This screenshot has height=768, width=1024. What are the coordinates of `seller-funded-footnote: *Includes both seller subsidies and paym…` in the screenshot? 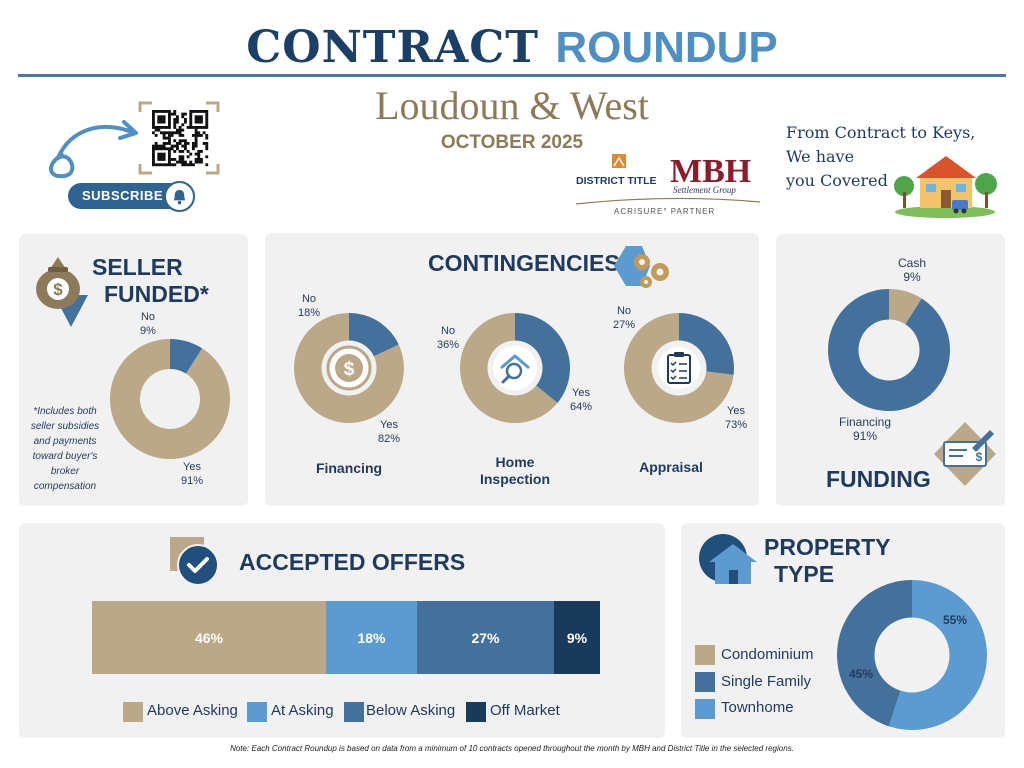 It's located at (65, 449).